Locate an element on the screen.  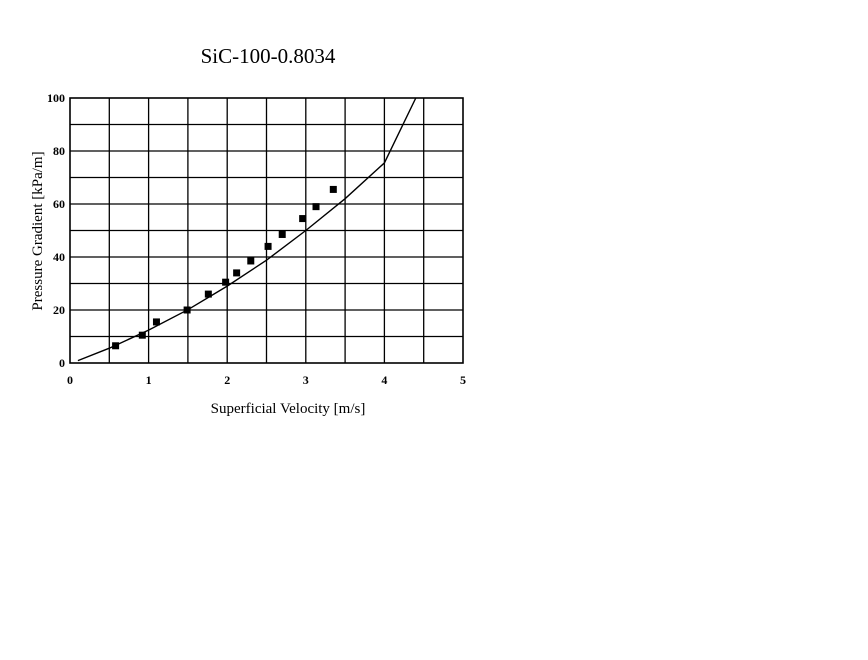
y-tick-label: 20 is located at coordinates (59, 310).